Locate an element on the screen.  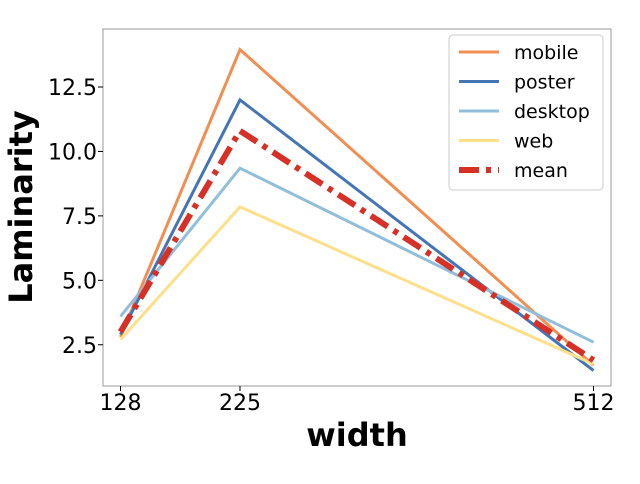
legend-label-web: web is located at coordinates (533, 142).